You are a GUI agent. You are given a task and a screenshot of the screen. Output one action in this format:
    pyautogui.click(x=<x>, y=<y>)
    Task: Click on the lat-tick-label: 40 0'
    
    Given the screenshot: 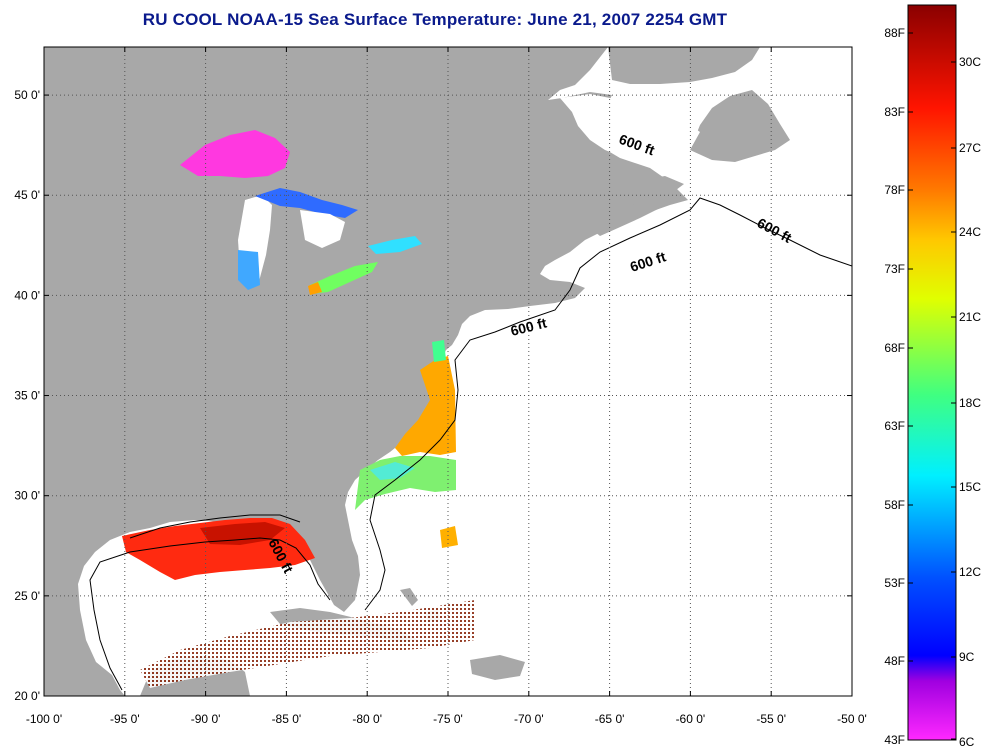 What is the action you would take?
    pyautogui.click(x=27, y=295)
    